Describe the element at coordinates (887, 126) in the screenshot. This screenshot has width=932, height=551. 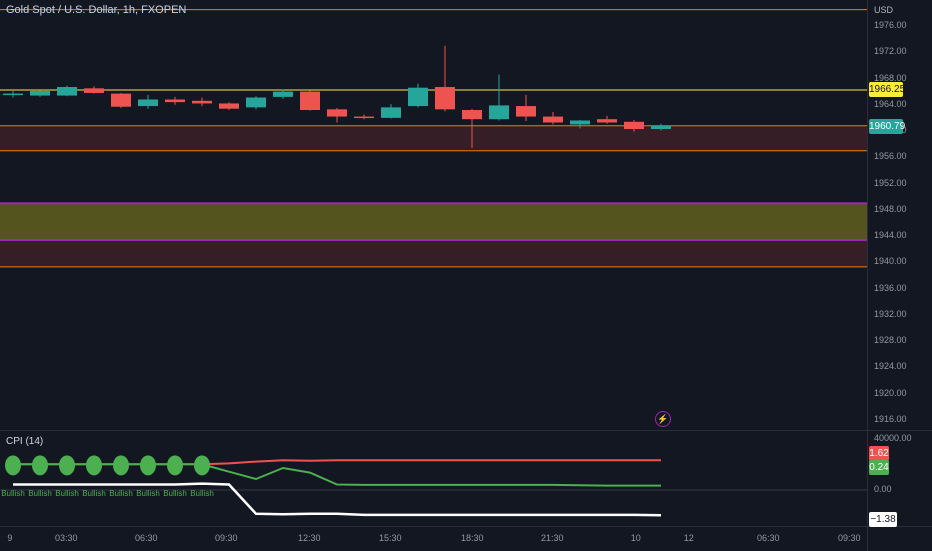
I see `last-price-badge: 1960.79` at that location.